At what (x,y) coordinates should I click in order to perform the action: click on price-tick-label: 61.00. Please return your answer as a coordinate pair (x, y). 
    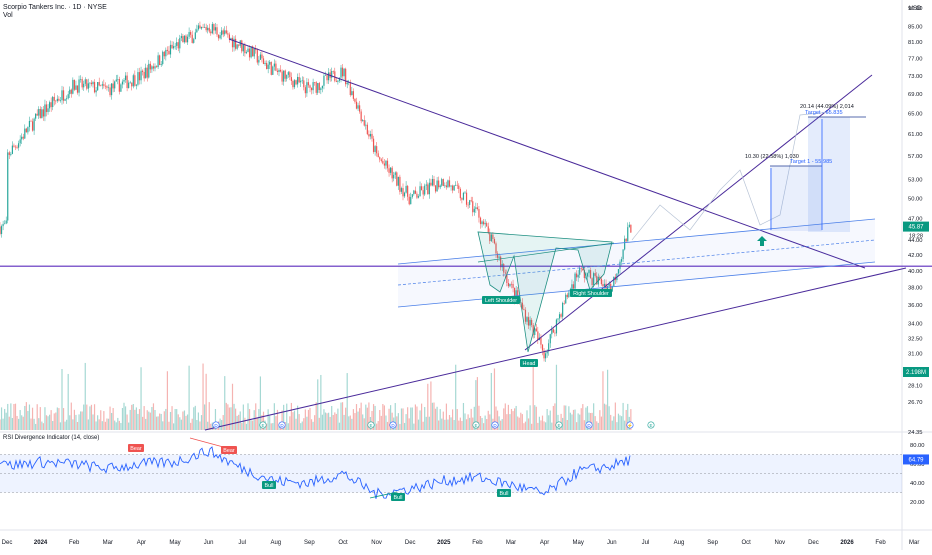
    Looking at the image, I should click on (915, 135).